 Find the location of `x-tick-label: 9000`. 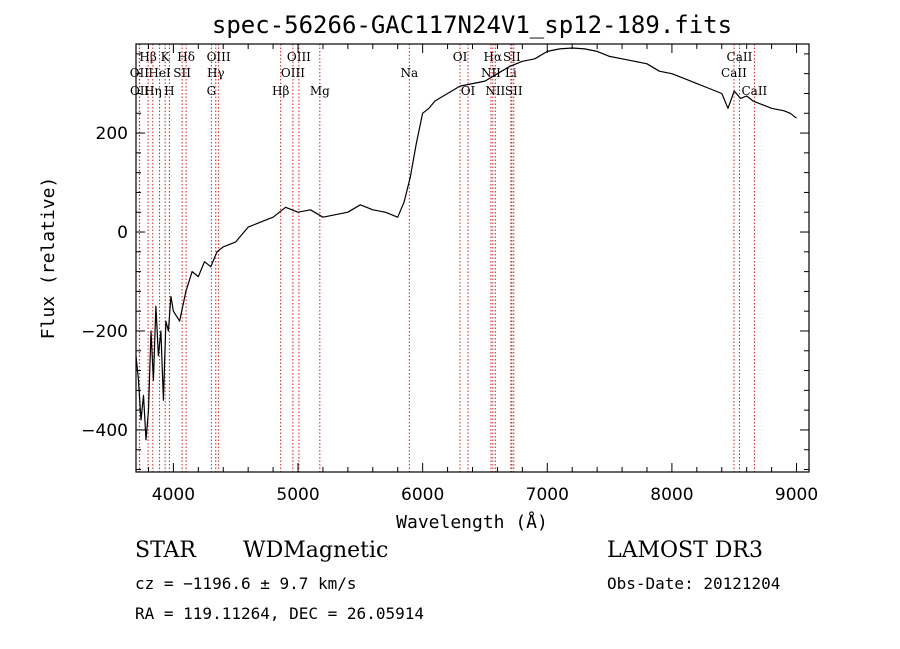

x-tick-label: 9000 is located at coordinates (796, 495).